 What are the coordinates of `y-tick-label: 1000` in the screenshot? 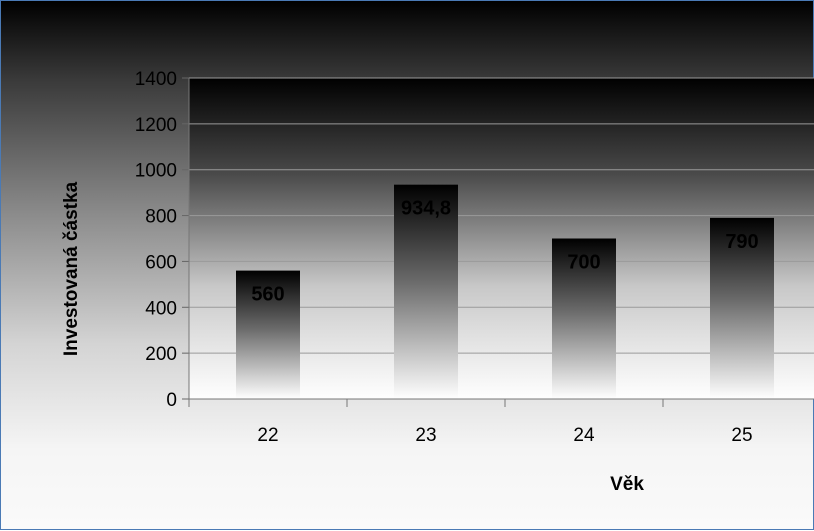 It's located at (156, 171).